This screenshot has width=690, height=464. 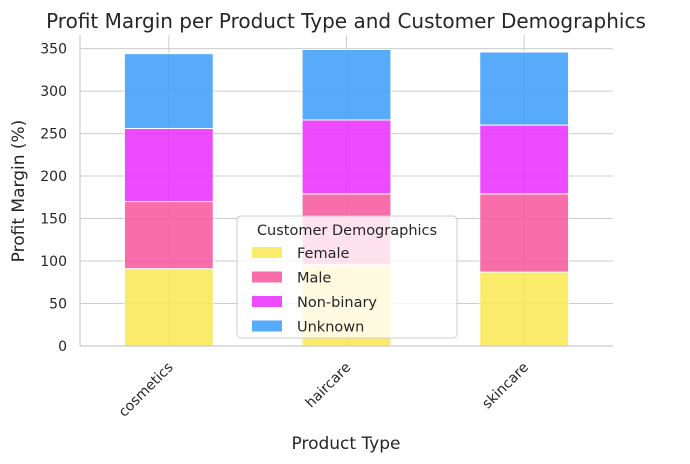 What do you see at coordinates (505, 386) in the screenshot?
I see `x-tick-label: skincare` at bounding box center [505, 386].